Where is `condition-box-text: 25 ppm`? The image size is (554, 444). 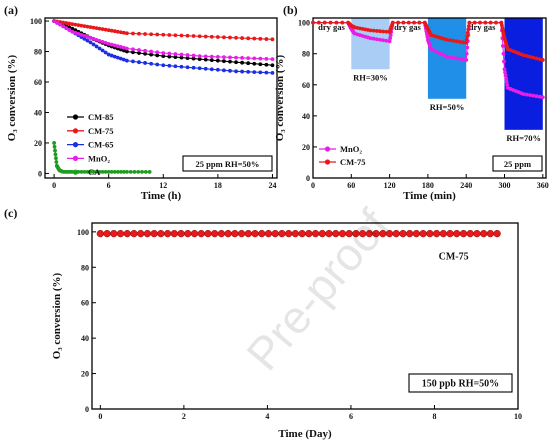
condition-box-text: 25 ppm is located at coordinates (517, 164).